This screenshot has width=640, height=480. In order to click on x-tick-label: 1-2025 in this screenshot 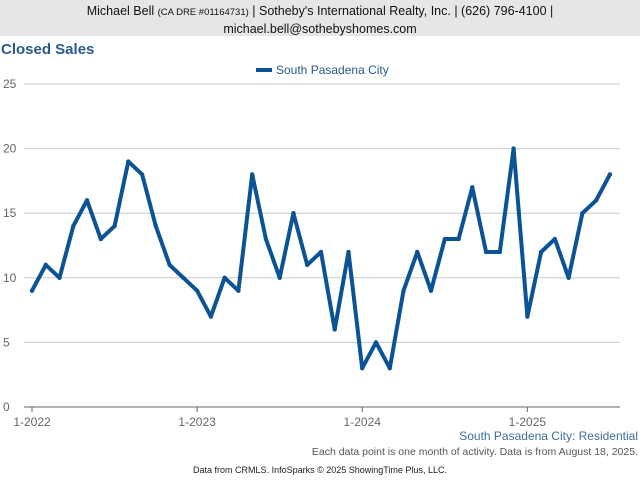, I will do `click(528, 422)`.